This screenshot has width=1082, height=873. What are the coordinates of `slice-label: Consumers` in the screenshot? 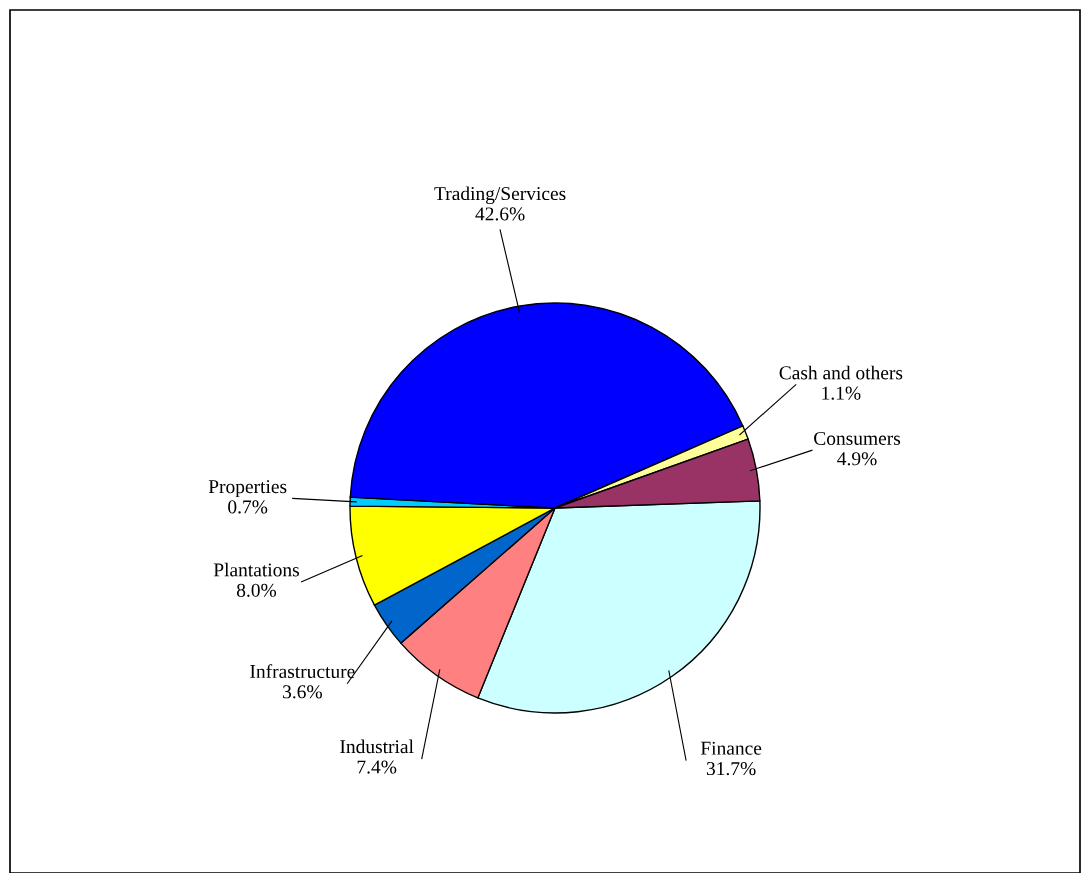 It's located at (857, 438).